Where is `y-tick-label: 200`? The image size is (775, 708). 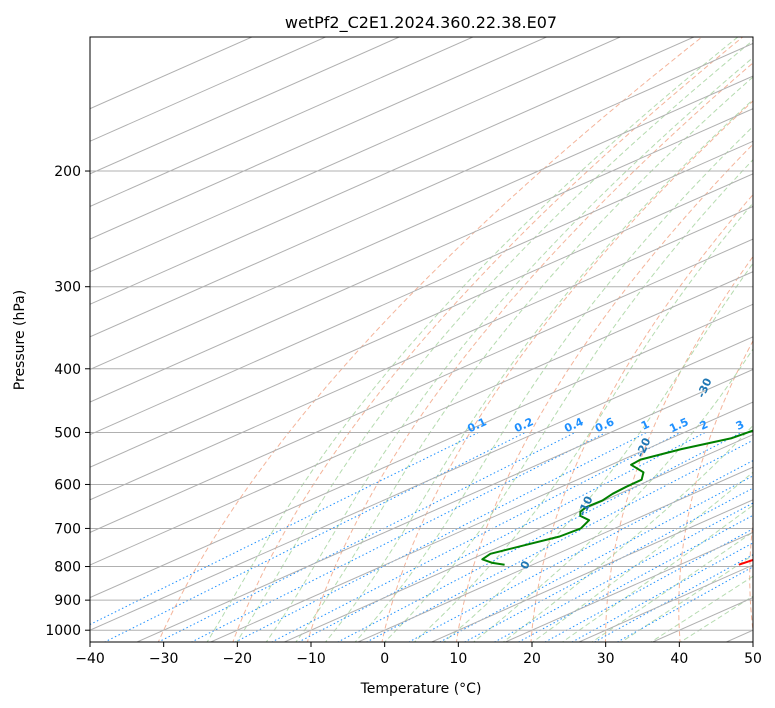
y-tick-label: 200 is located at coordinates (67, 172).